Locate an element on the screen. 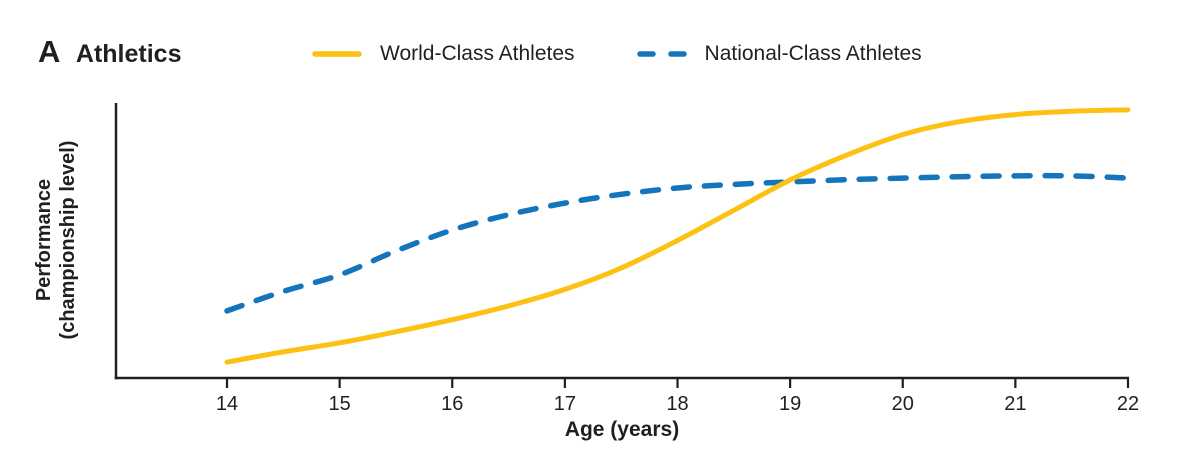 Image resolution: width=1200 pixels, height=464 pixels. x-axis-ticks: 14 15 16 17 18 19 20 21 22 is located at coordinates (677, 396).